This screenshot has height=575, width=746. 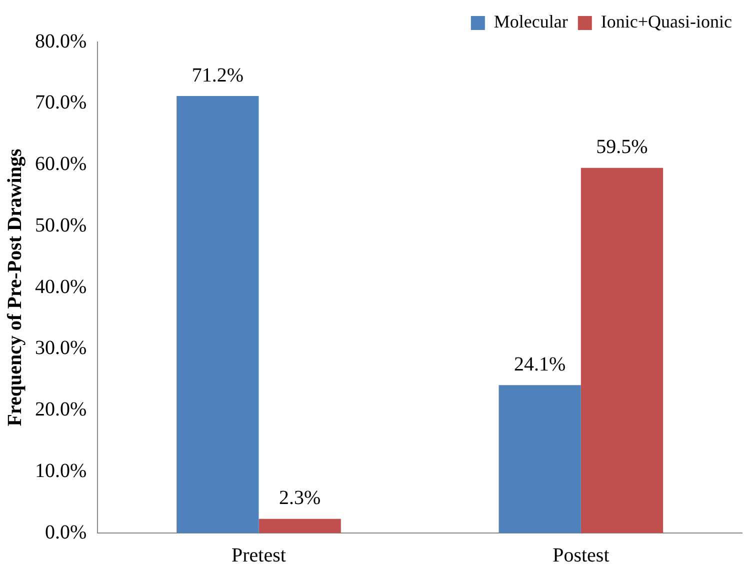 What do you see at coordinates (65, 532) in the screenshot?
I see `y-tick-label: 0.0%` at bounding box center [65, 532].